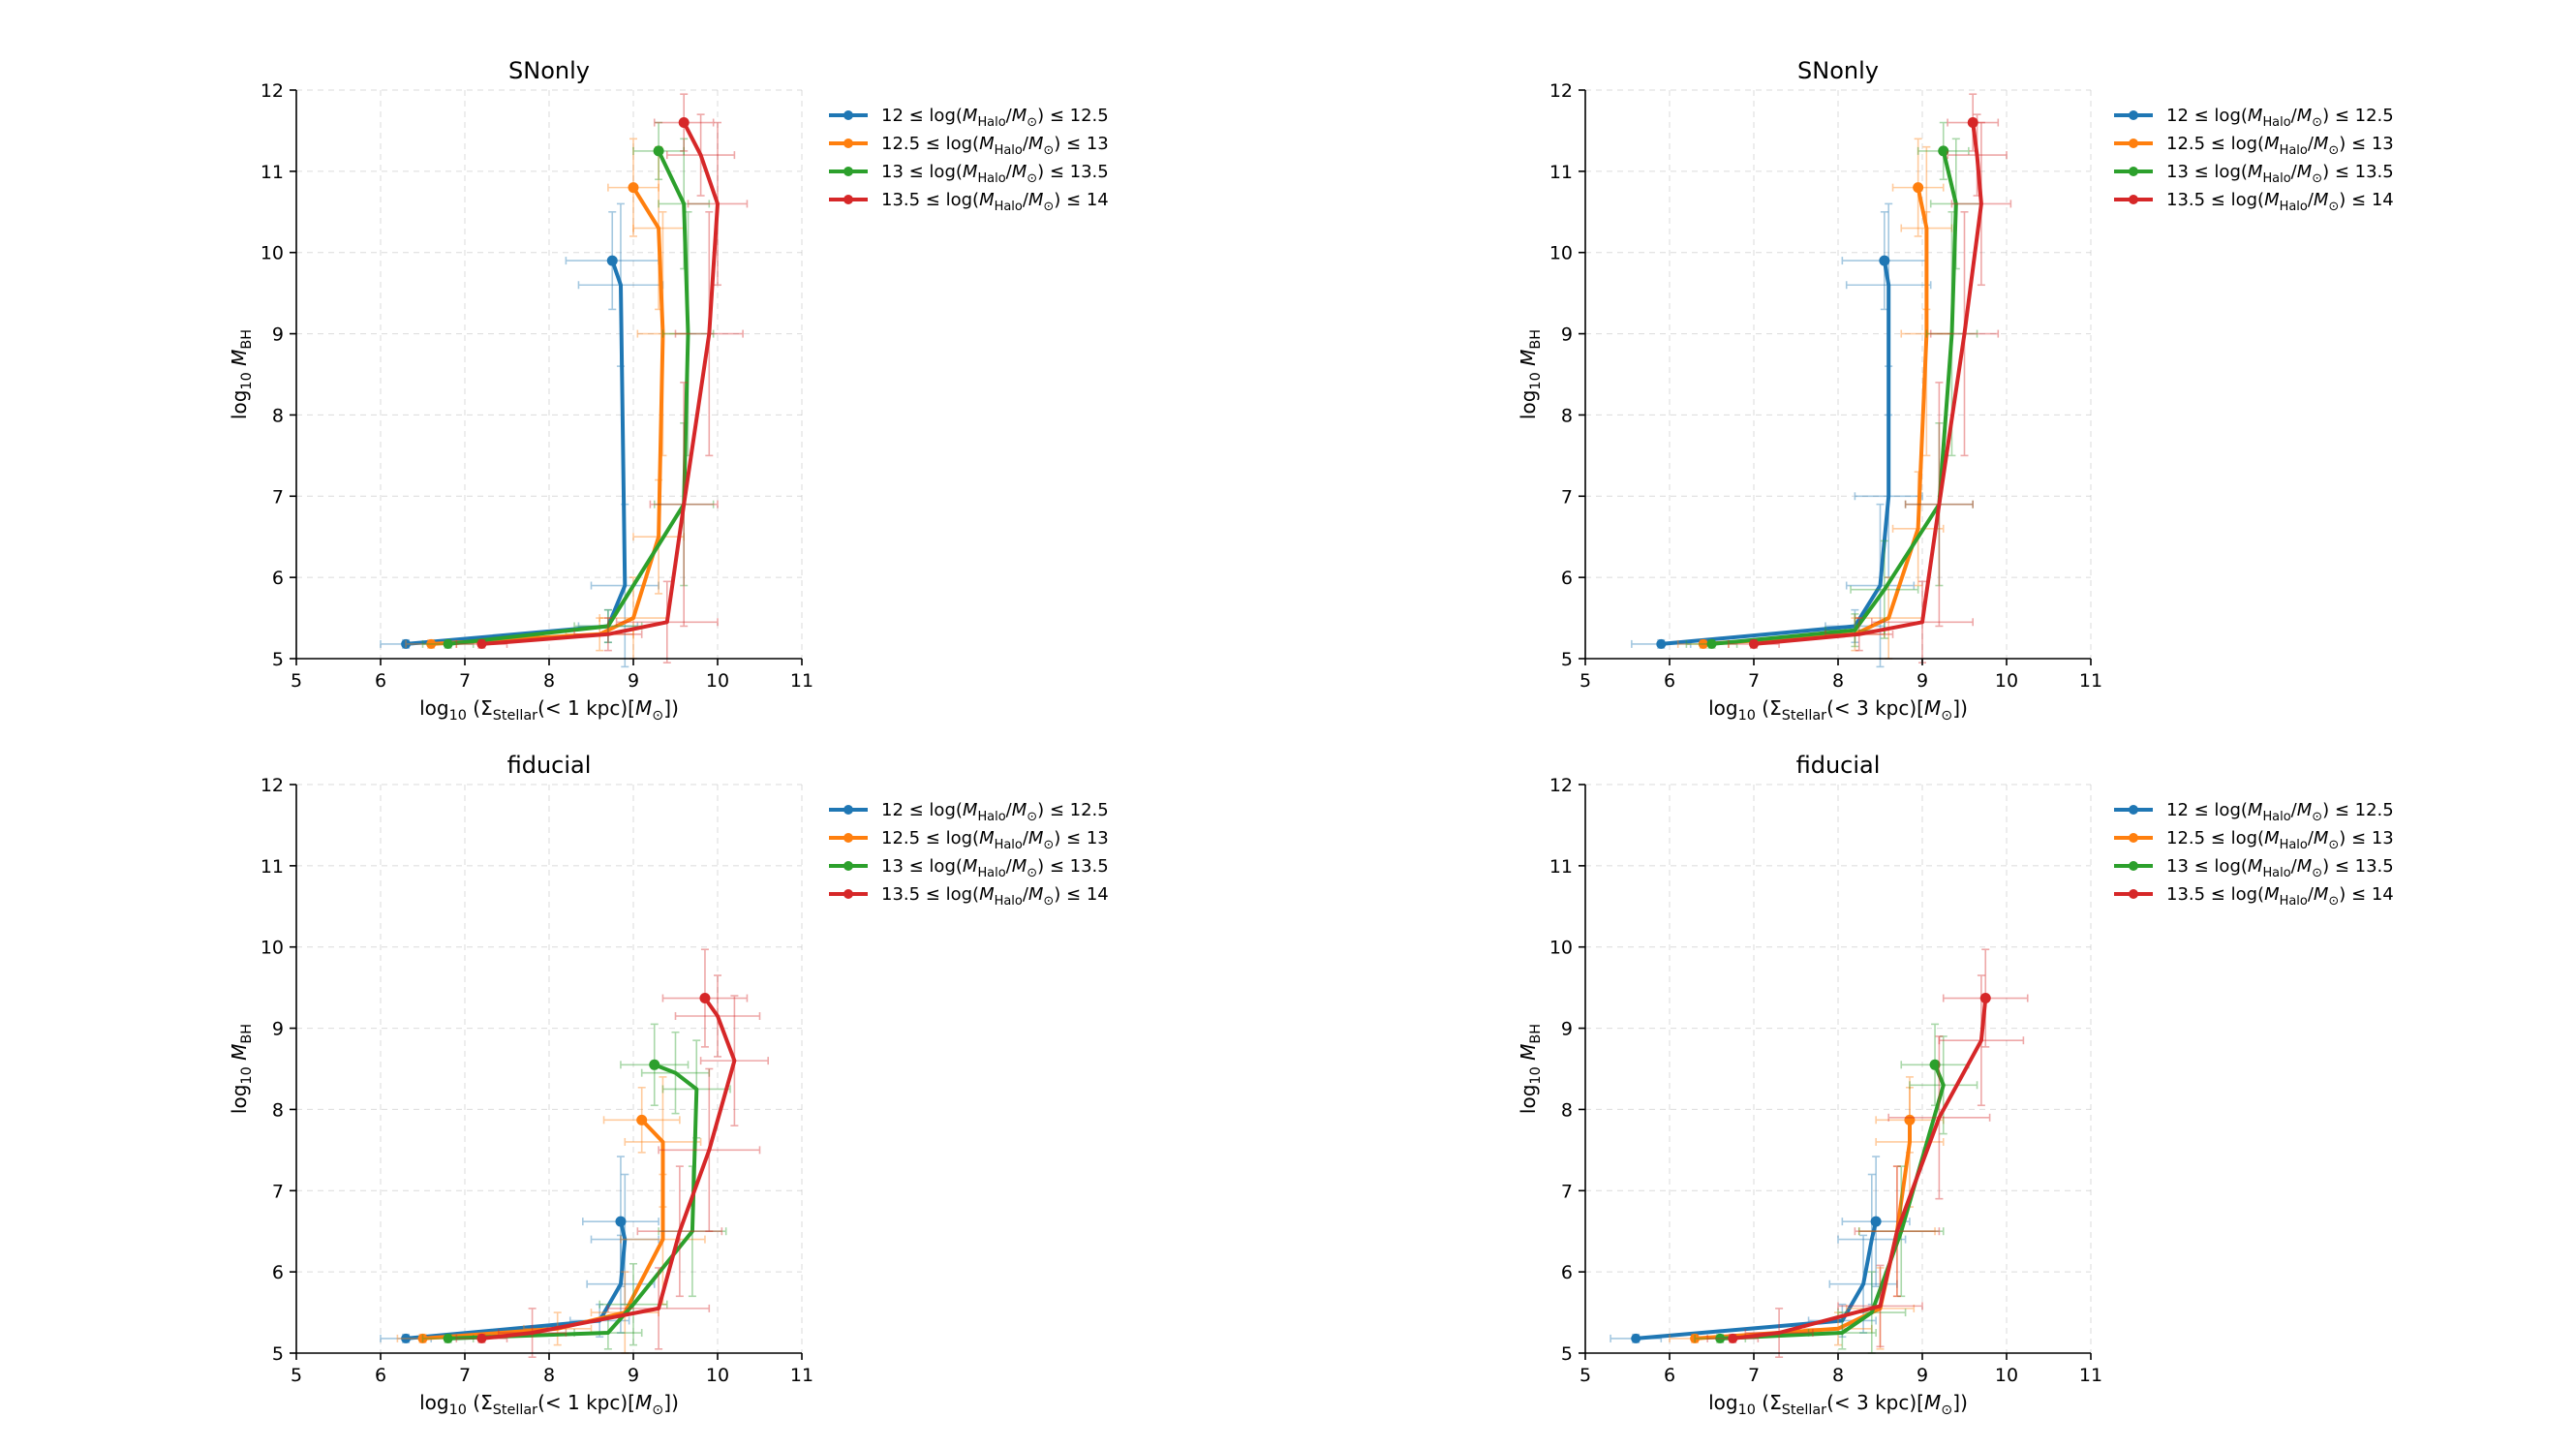 The height and width of the screenshot is (1449, 2576). Describe the element at coordinates (1838, 70) in the screenshot. I see `chart-title: SNonly` at that location.